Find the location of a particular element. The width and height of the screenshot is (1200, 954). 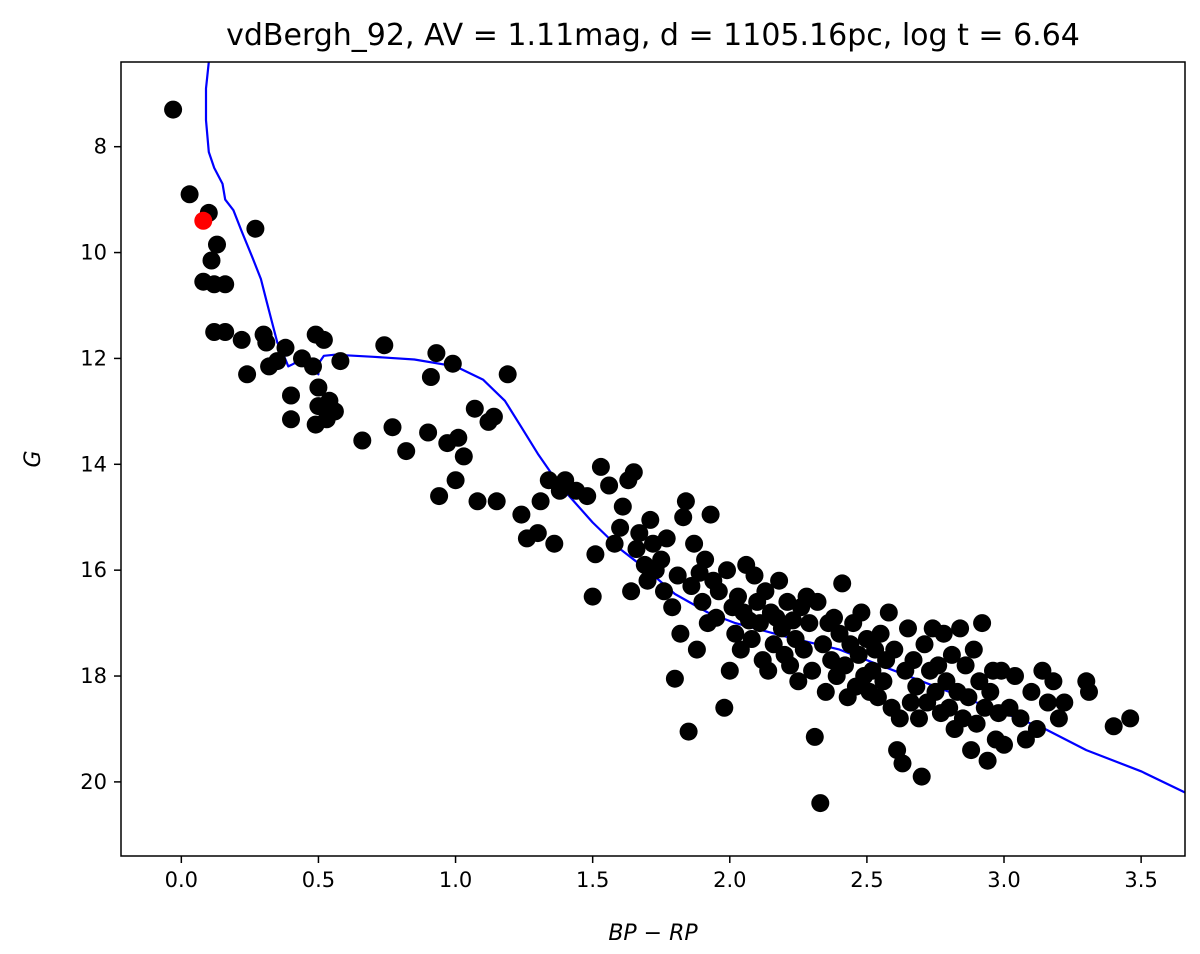

highlight-layer is located at coordinates (203, 220).